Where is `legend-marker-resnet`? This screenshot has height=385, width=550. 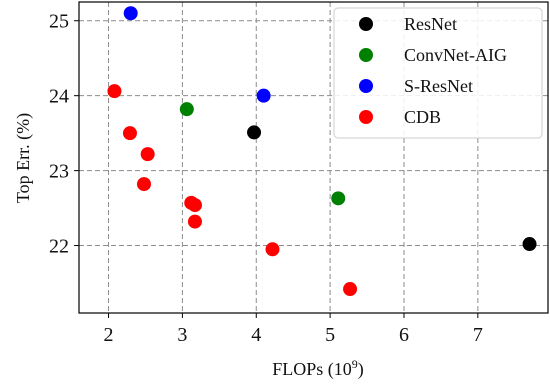 legend-marker-resnet is located at coordinates (366, 24).